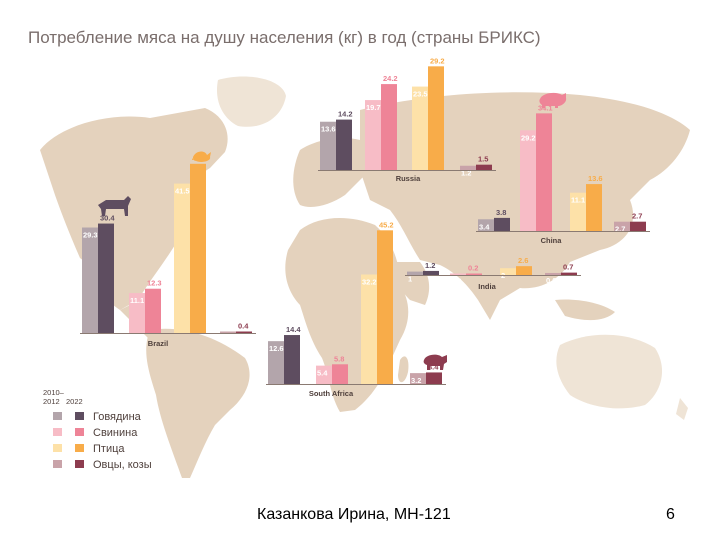 The width and height of the screenshot is (720, 540). I want to click on bar-russia-mutton-2022, so click(484, 167).